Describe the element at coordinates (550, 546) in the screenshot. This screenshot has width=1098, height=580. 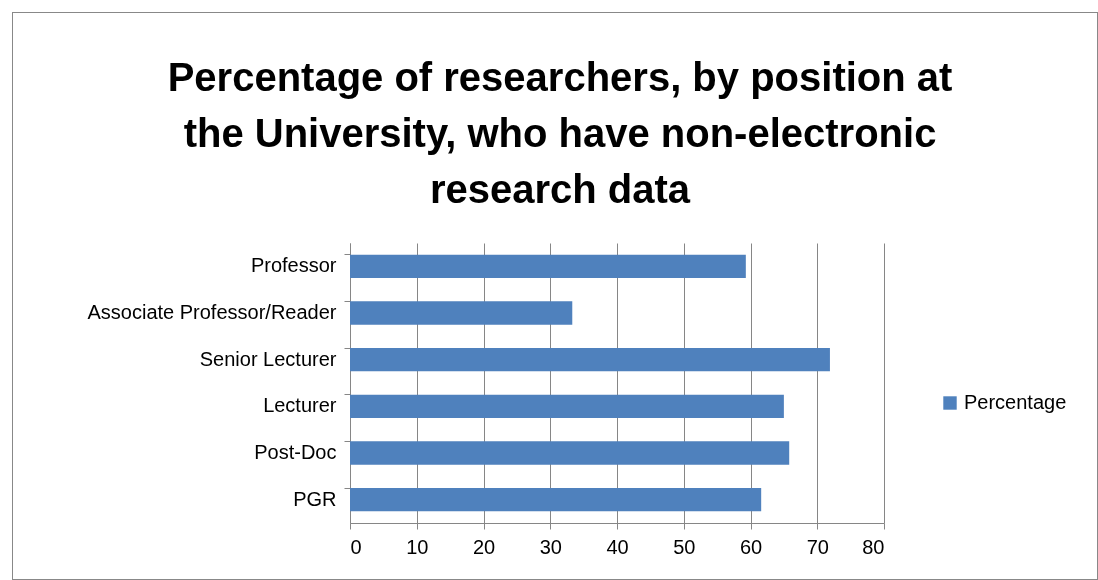
I see `x-tick-label: 30` at that location.